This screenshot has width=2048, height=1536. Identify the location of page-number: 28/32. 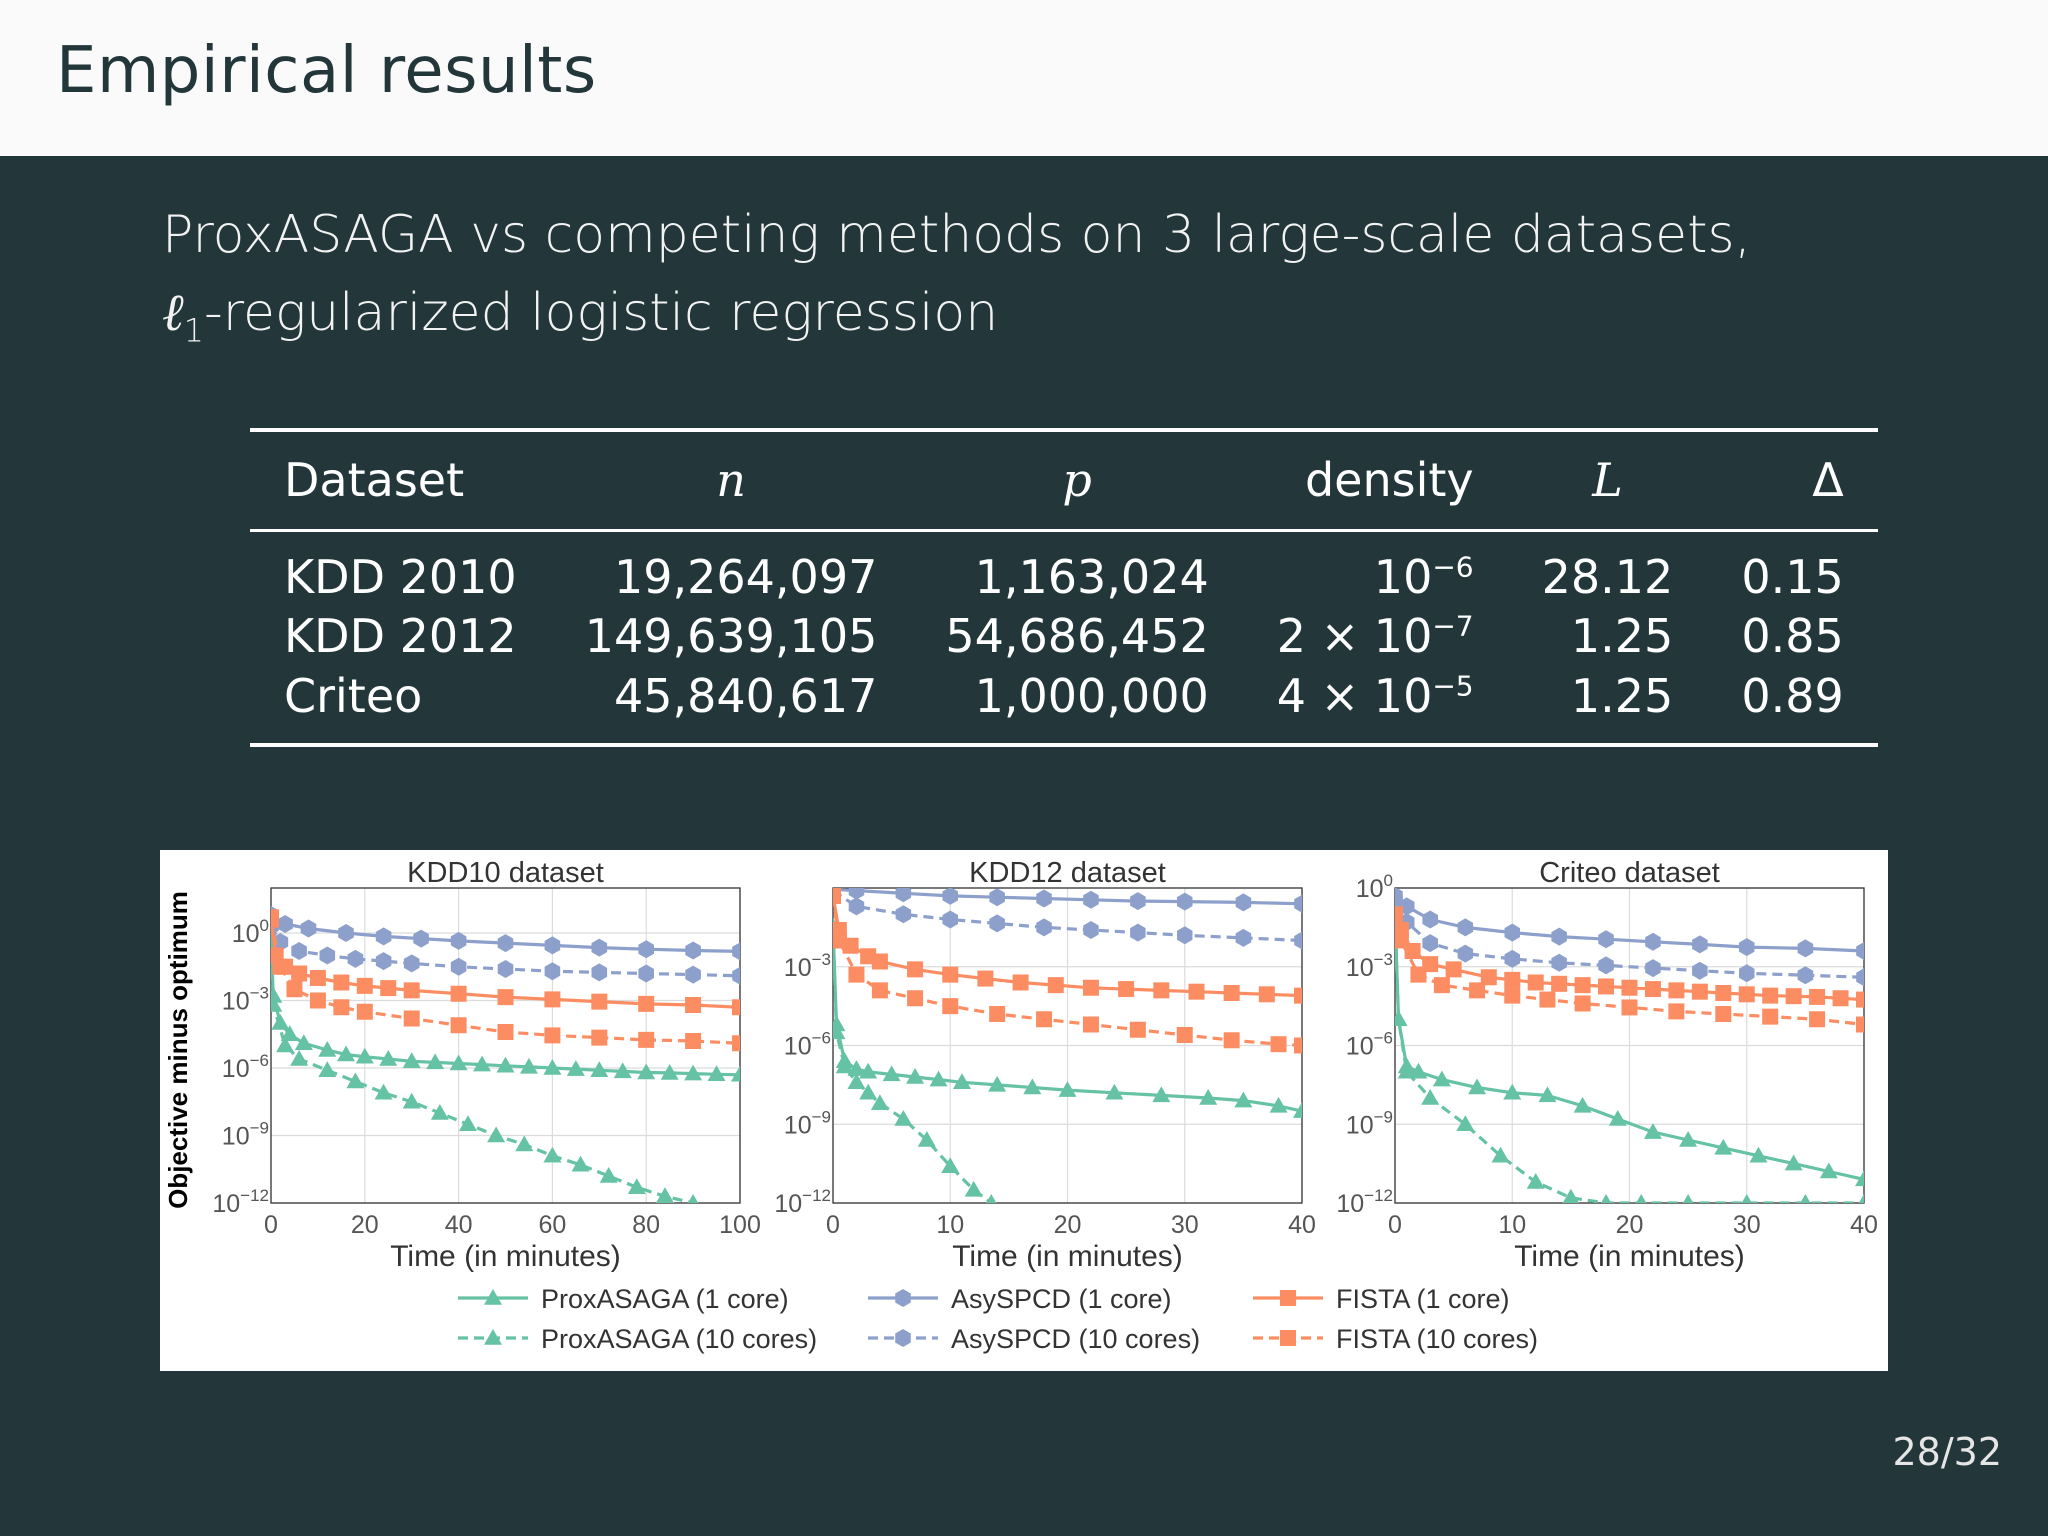
(1947, 1452).